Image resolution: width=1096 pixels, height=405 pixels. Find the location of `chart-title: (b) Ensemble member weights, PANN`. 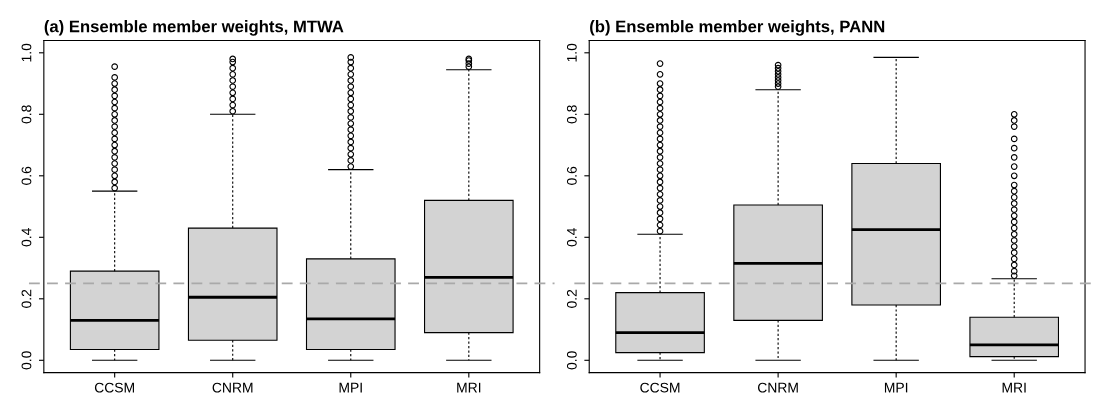

chart-title: (b) Ensemble member weights, PANN is located at coordinates (737, 28).